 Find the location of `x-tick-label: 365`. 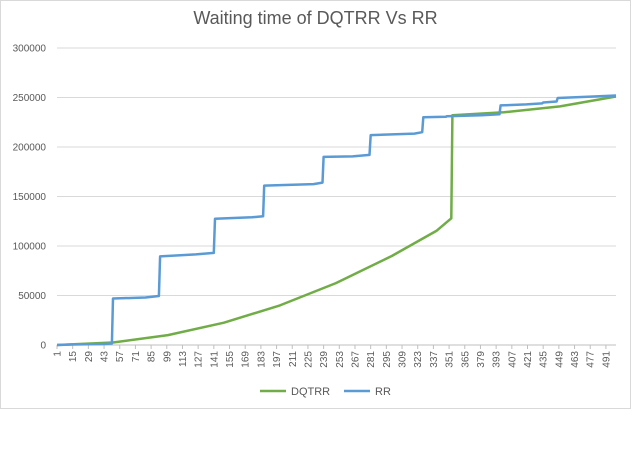

x-tick-label: 365 is located at coordinates (465, 359).